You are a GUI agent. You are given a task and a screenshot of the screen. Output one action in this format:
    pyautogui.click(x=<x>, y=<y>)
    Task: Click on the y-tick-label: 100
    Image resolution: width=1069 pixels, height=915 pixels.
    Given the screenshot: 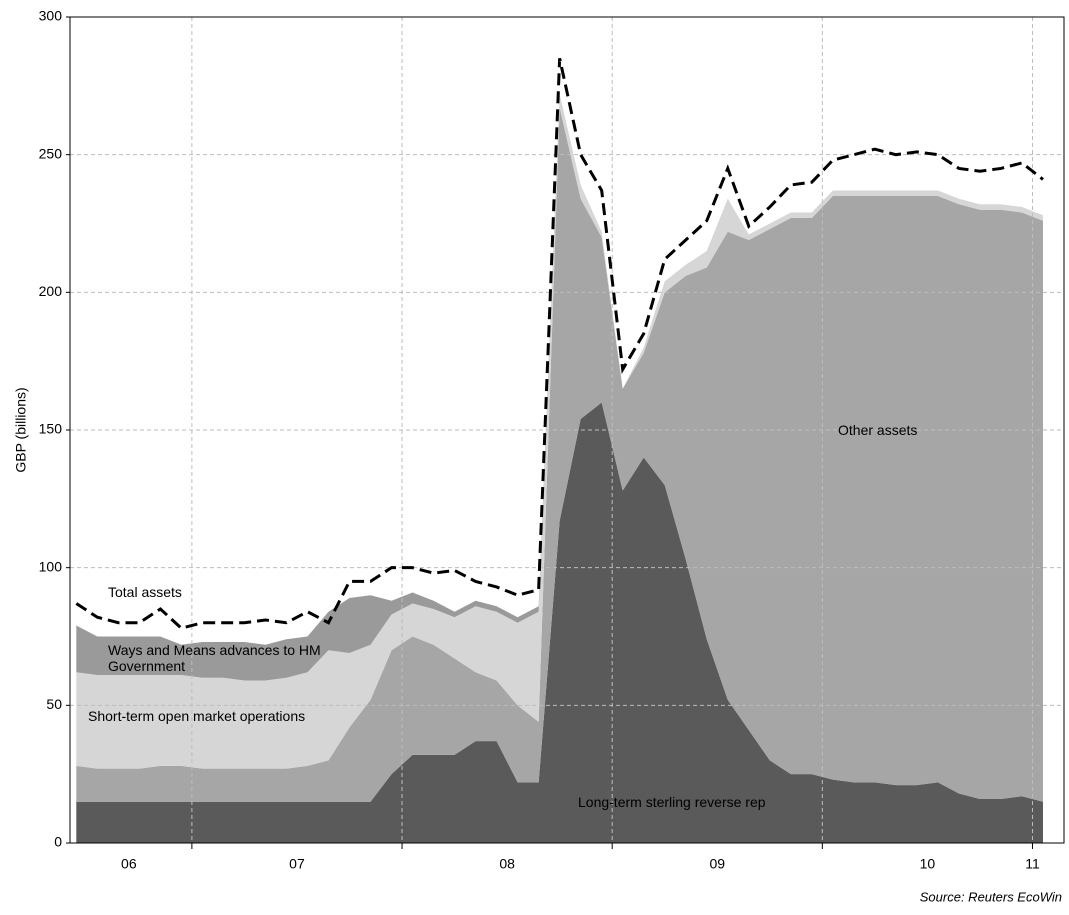 What is the action you would take?
    pyautogui.click(x=51, y=566)
    